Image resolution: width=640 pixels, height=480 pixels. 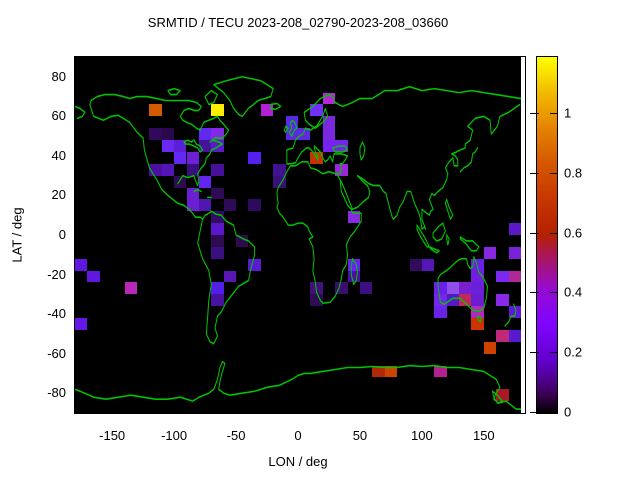 I want to click on coastline-australia, so click(x=463, y=283).